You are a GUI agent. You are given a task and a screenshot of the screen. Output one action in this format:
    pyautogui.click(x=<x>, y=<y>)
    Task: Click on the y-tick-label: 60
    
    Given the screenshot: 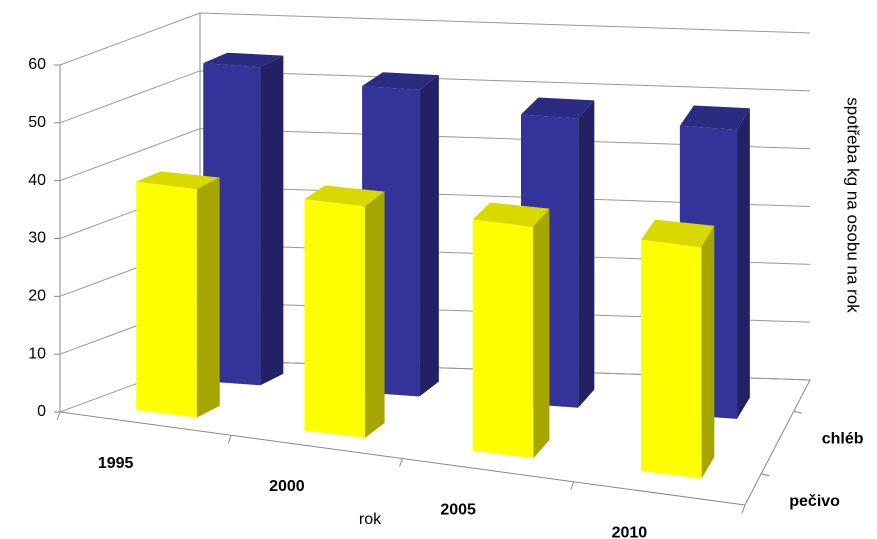 What is the action you would take?
    pyautogui.click(x=37, y=64)
    